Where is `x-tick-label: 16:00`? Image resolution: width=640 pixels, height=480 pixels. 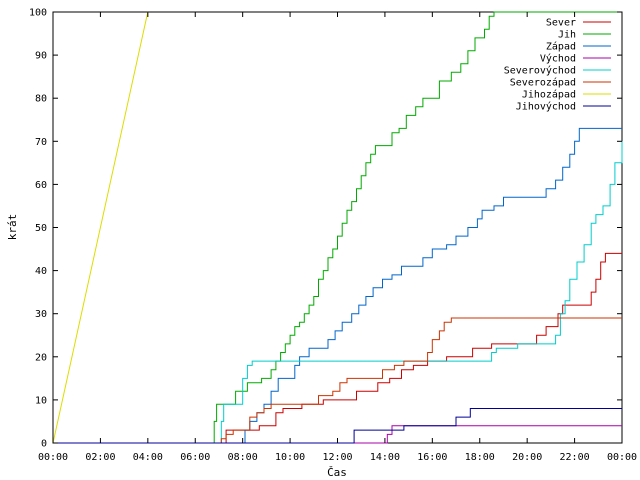
x-tick-label: 16:00 is located at coordinates (432, 457).